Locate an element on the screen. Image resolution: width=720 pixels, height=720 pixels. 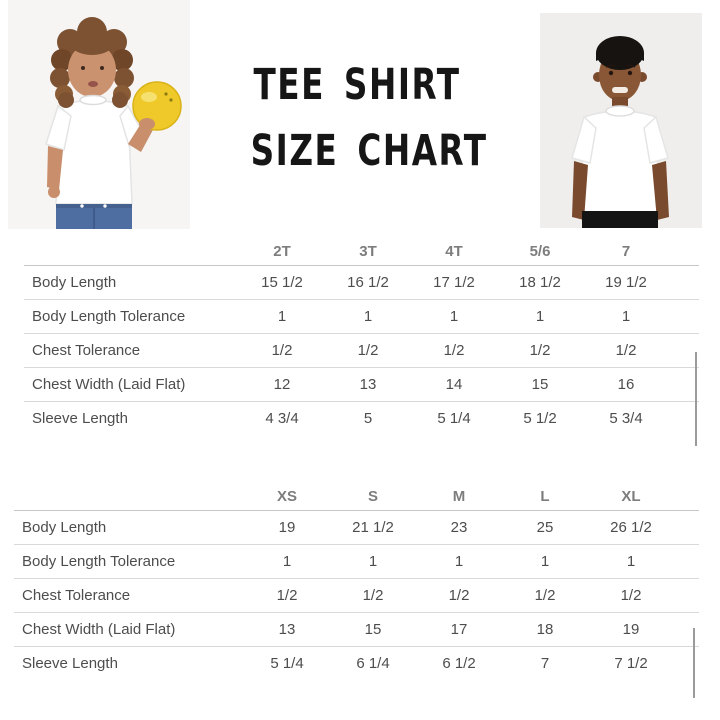
size-cell: 25 is located at coordinates (545, 527).